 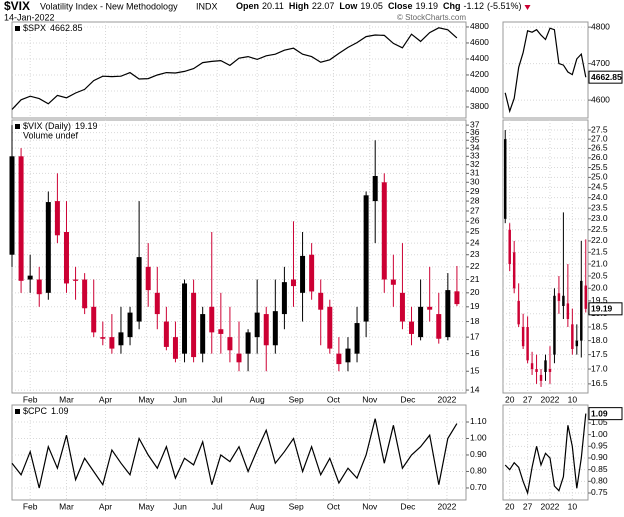 I want to click on y-tick-label: 27.0, so click(x=599, y=138).